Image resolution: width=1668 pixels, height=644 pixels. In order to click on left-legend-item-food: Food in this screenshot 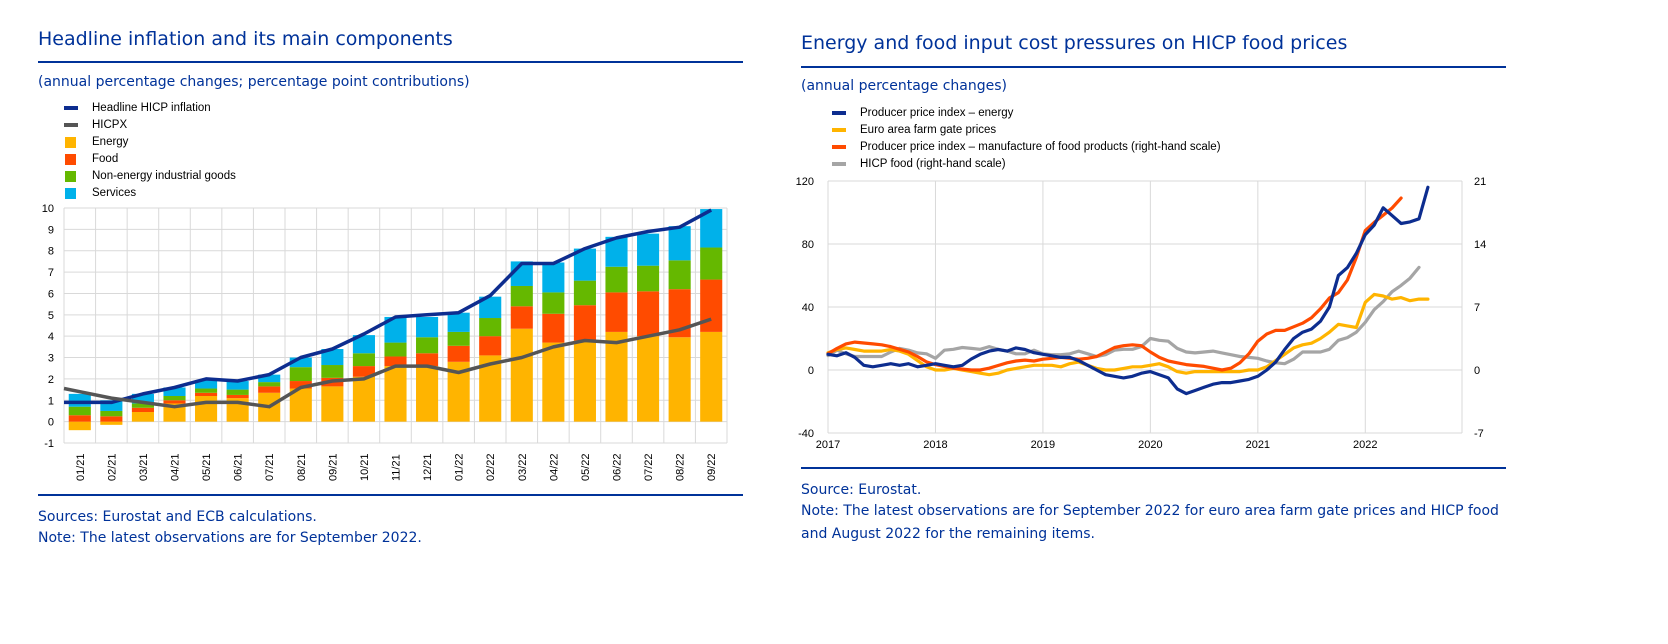, I will do `click(150, 159)`.